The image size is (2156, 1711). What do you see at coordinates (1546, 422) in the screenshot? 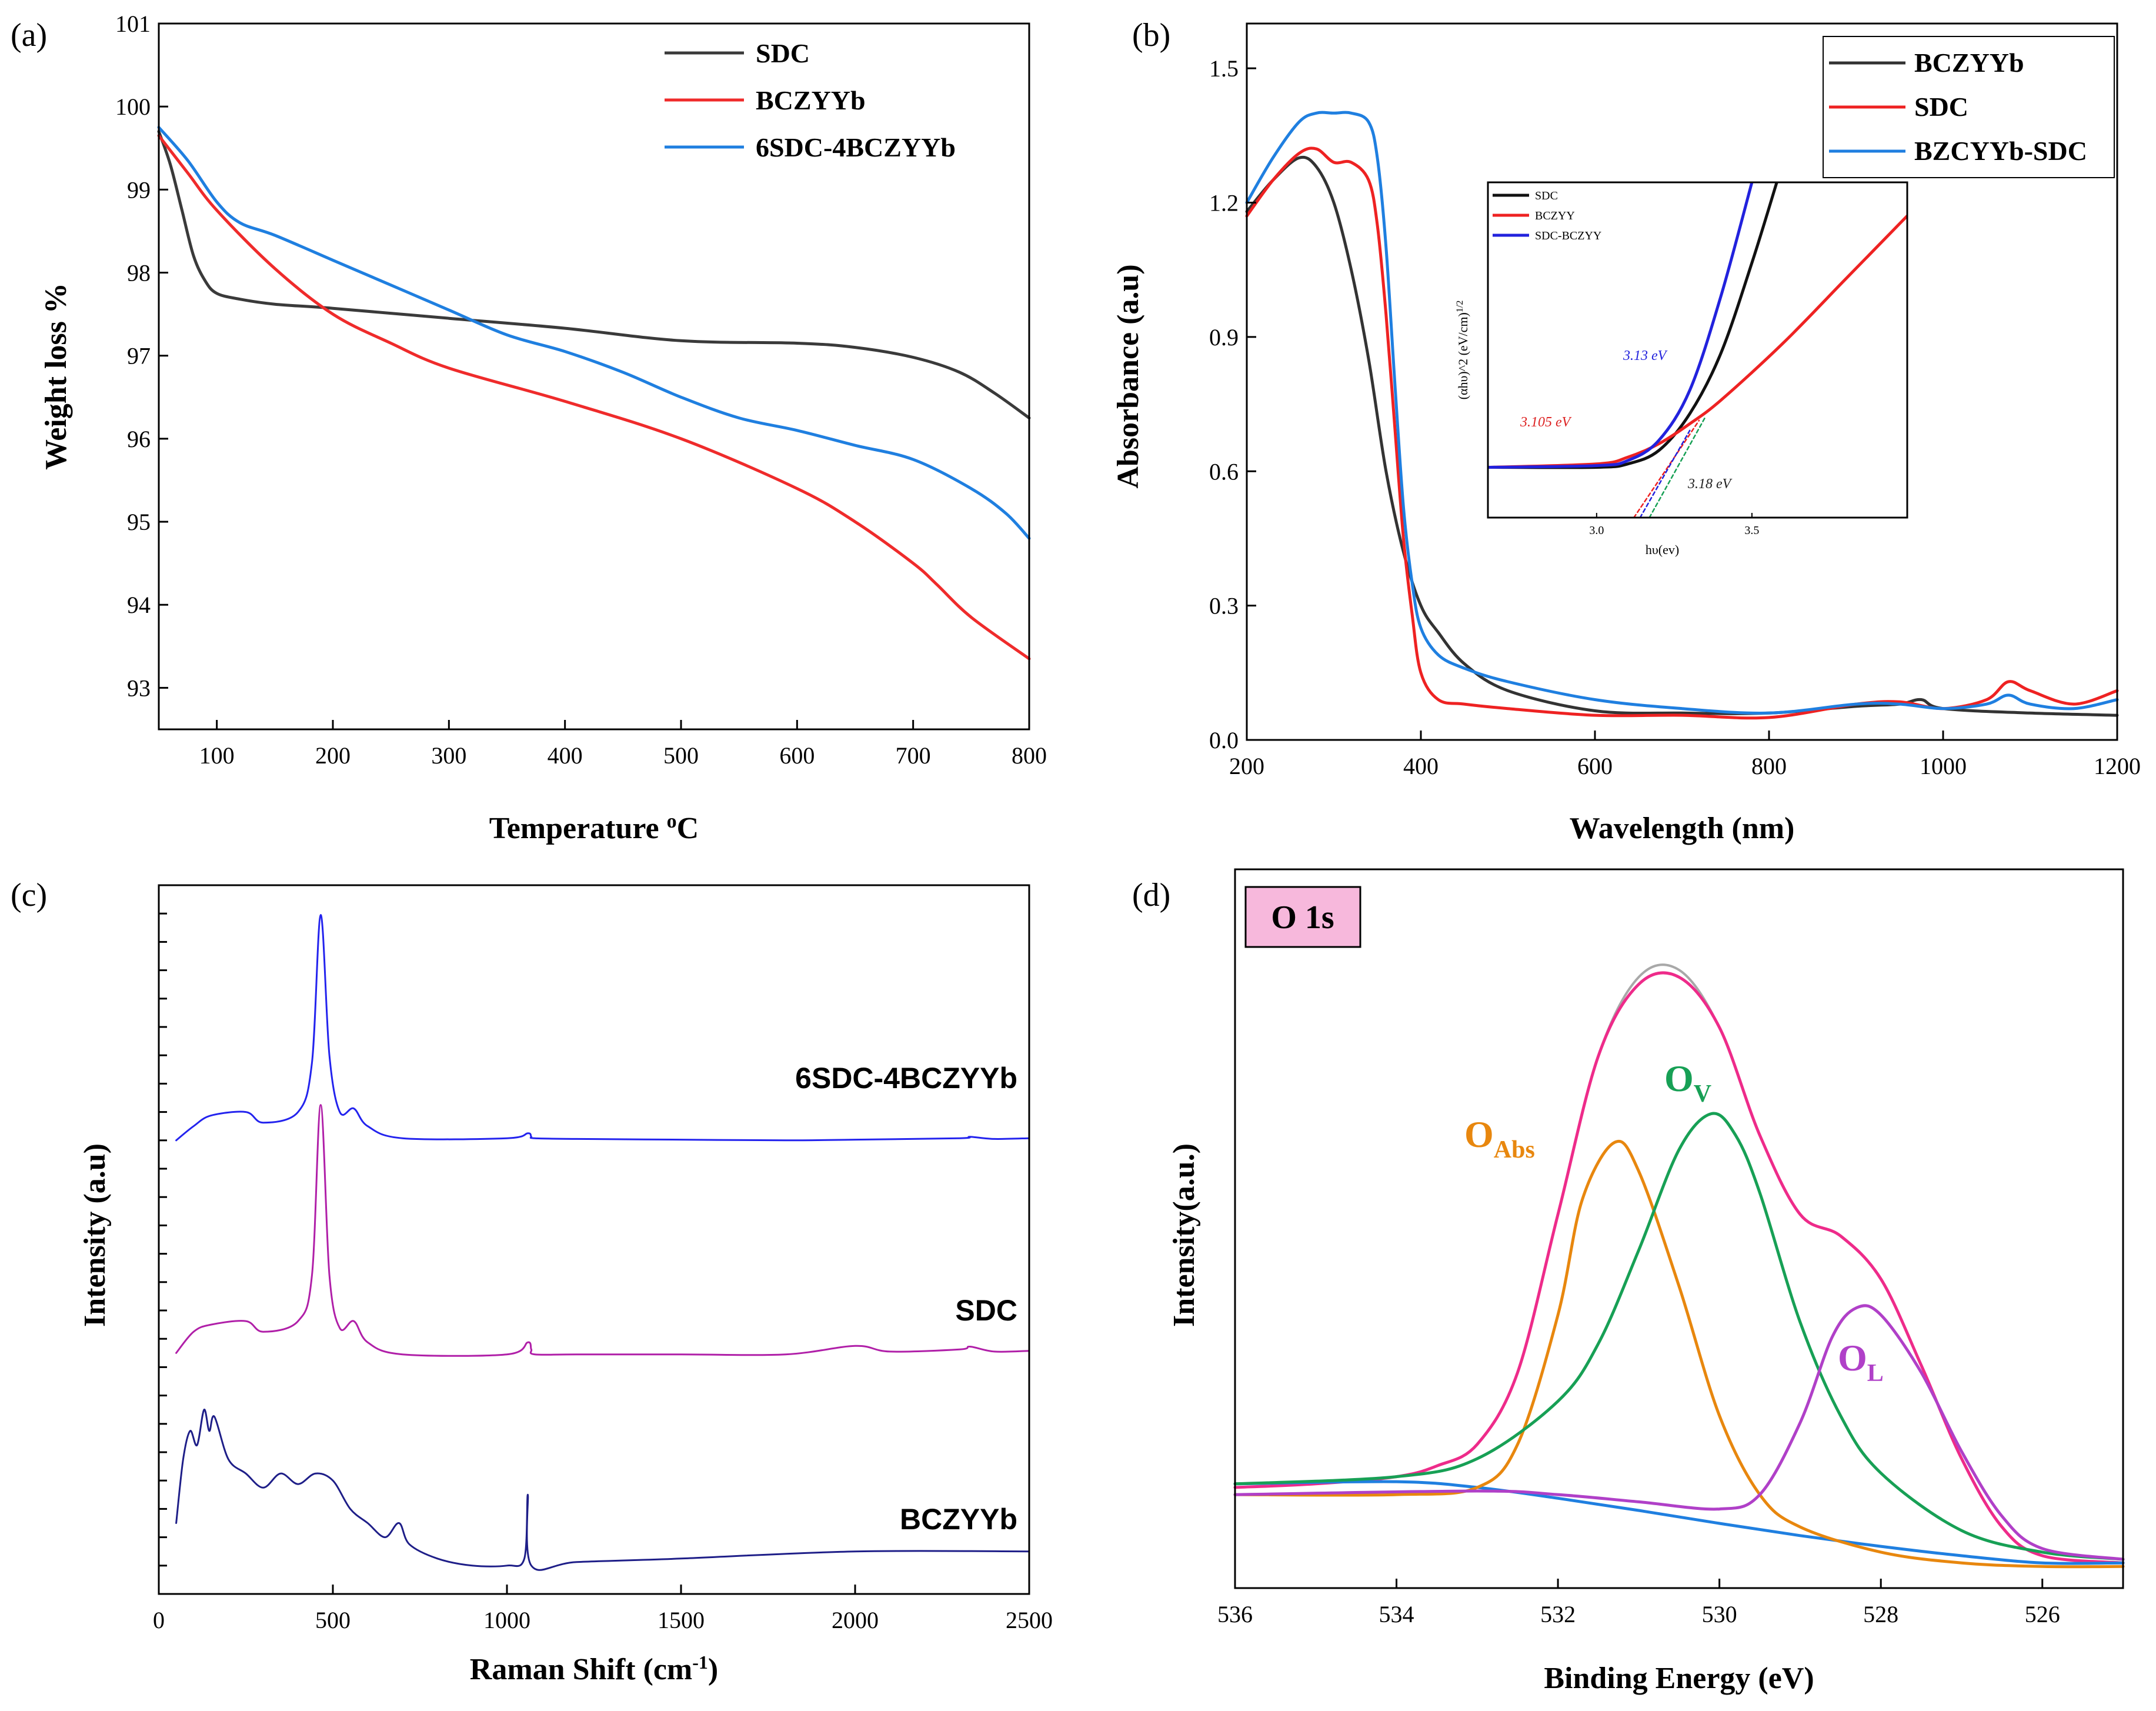
I see `inset-annotation: 3.105 eV` at bounding box center [1546, 422].